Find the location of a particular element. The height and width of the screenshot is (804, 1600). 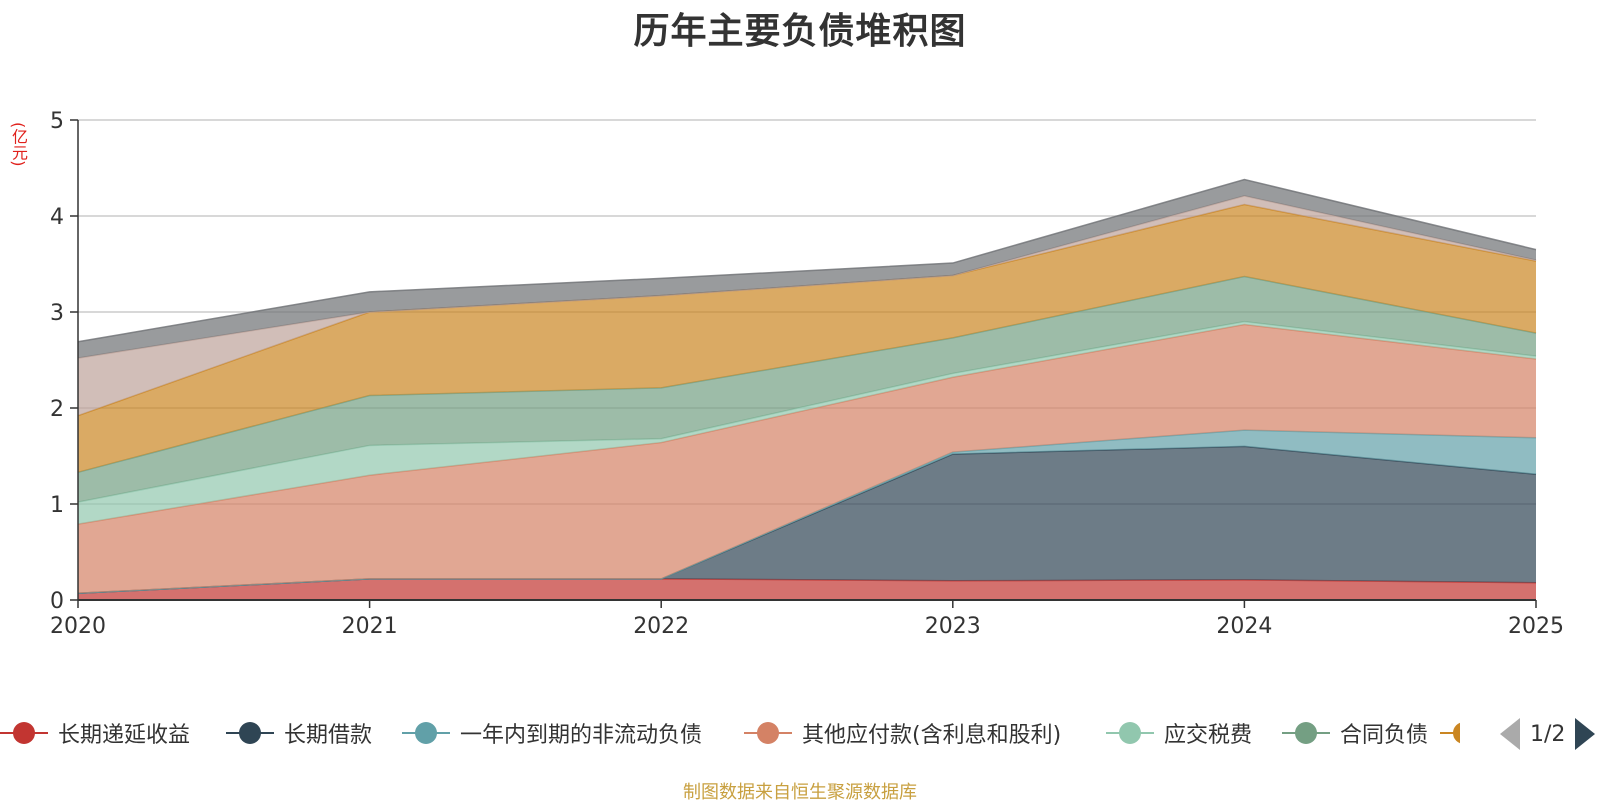

legend-label: 长期借款 is located at coordinates (328, 735).